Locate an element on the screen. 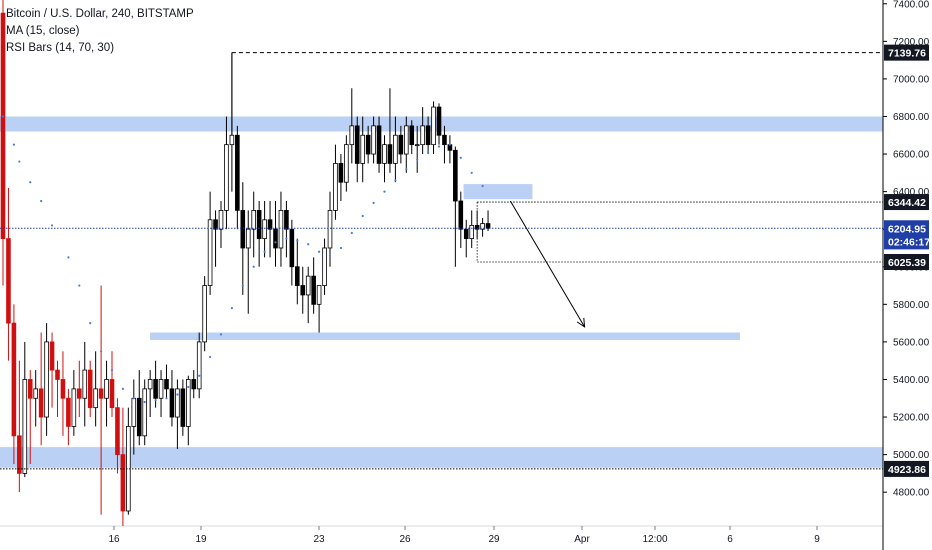 This screenshot has height=550, width=932. price-label-text-5: 4923.86 is located at coordinates (907, 470).